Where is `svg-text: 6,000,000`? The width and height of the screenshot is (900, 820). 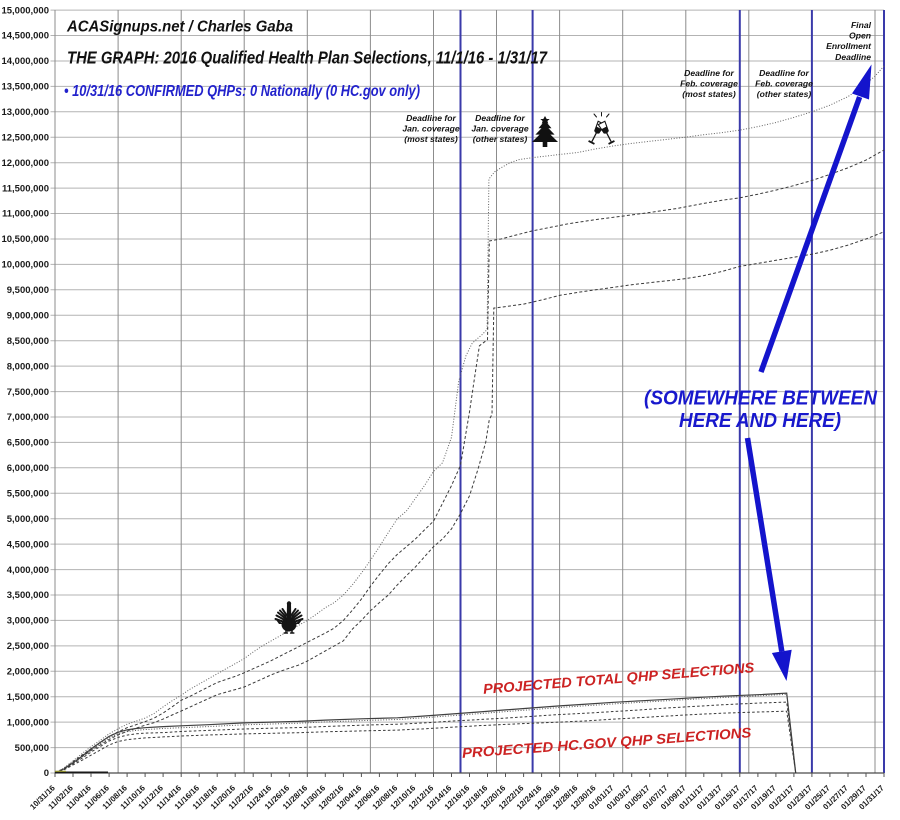
svg-text: 6,000,000 is located at coordinates (28, 468).